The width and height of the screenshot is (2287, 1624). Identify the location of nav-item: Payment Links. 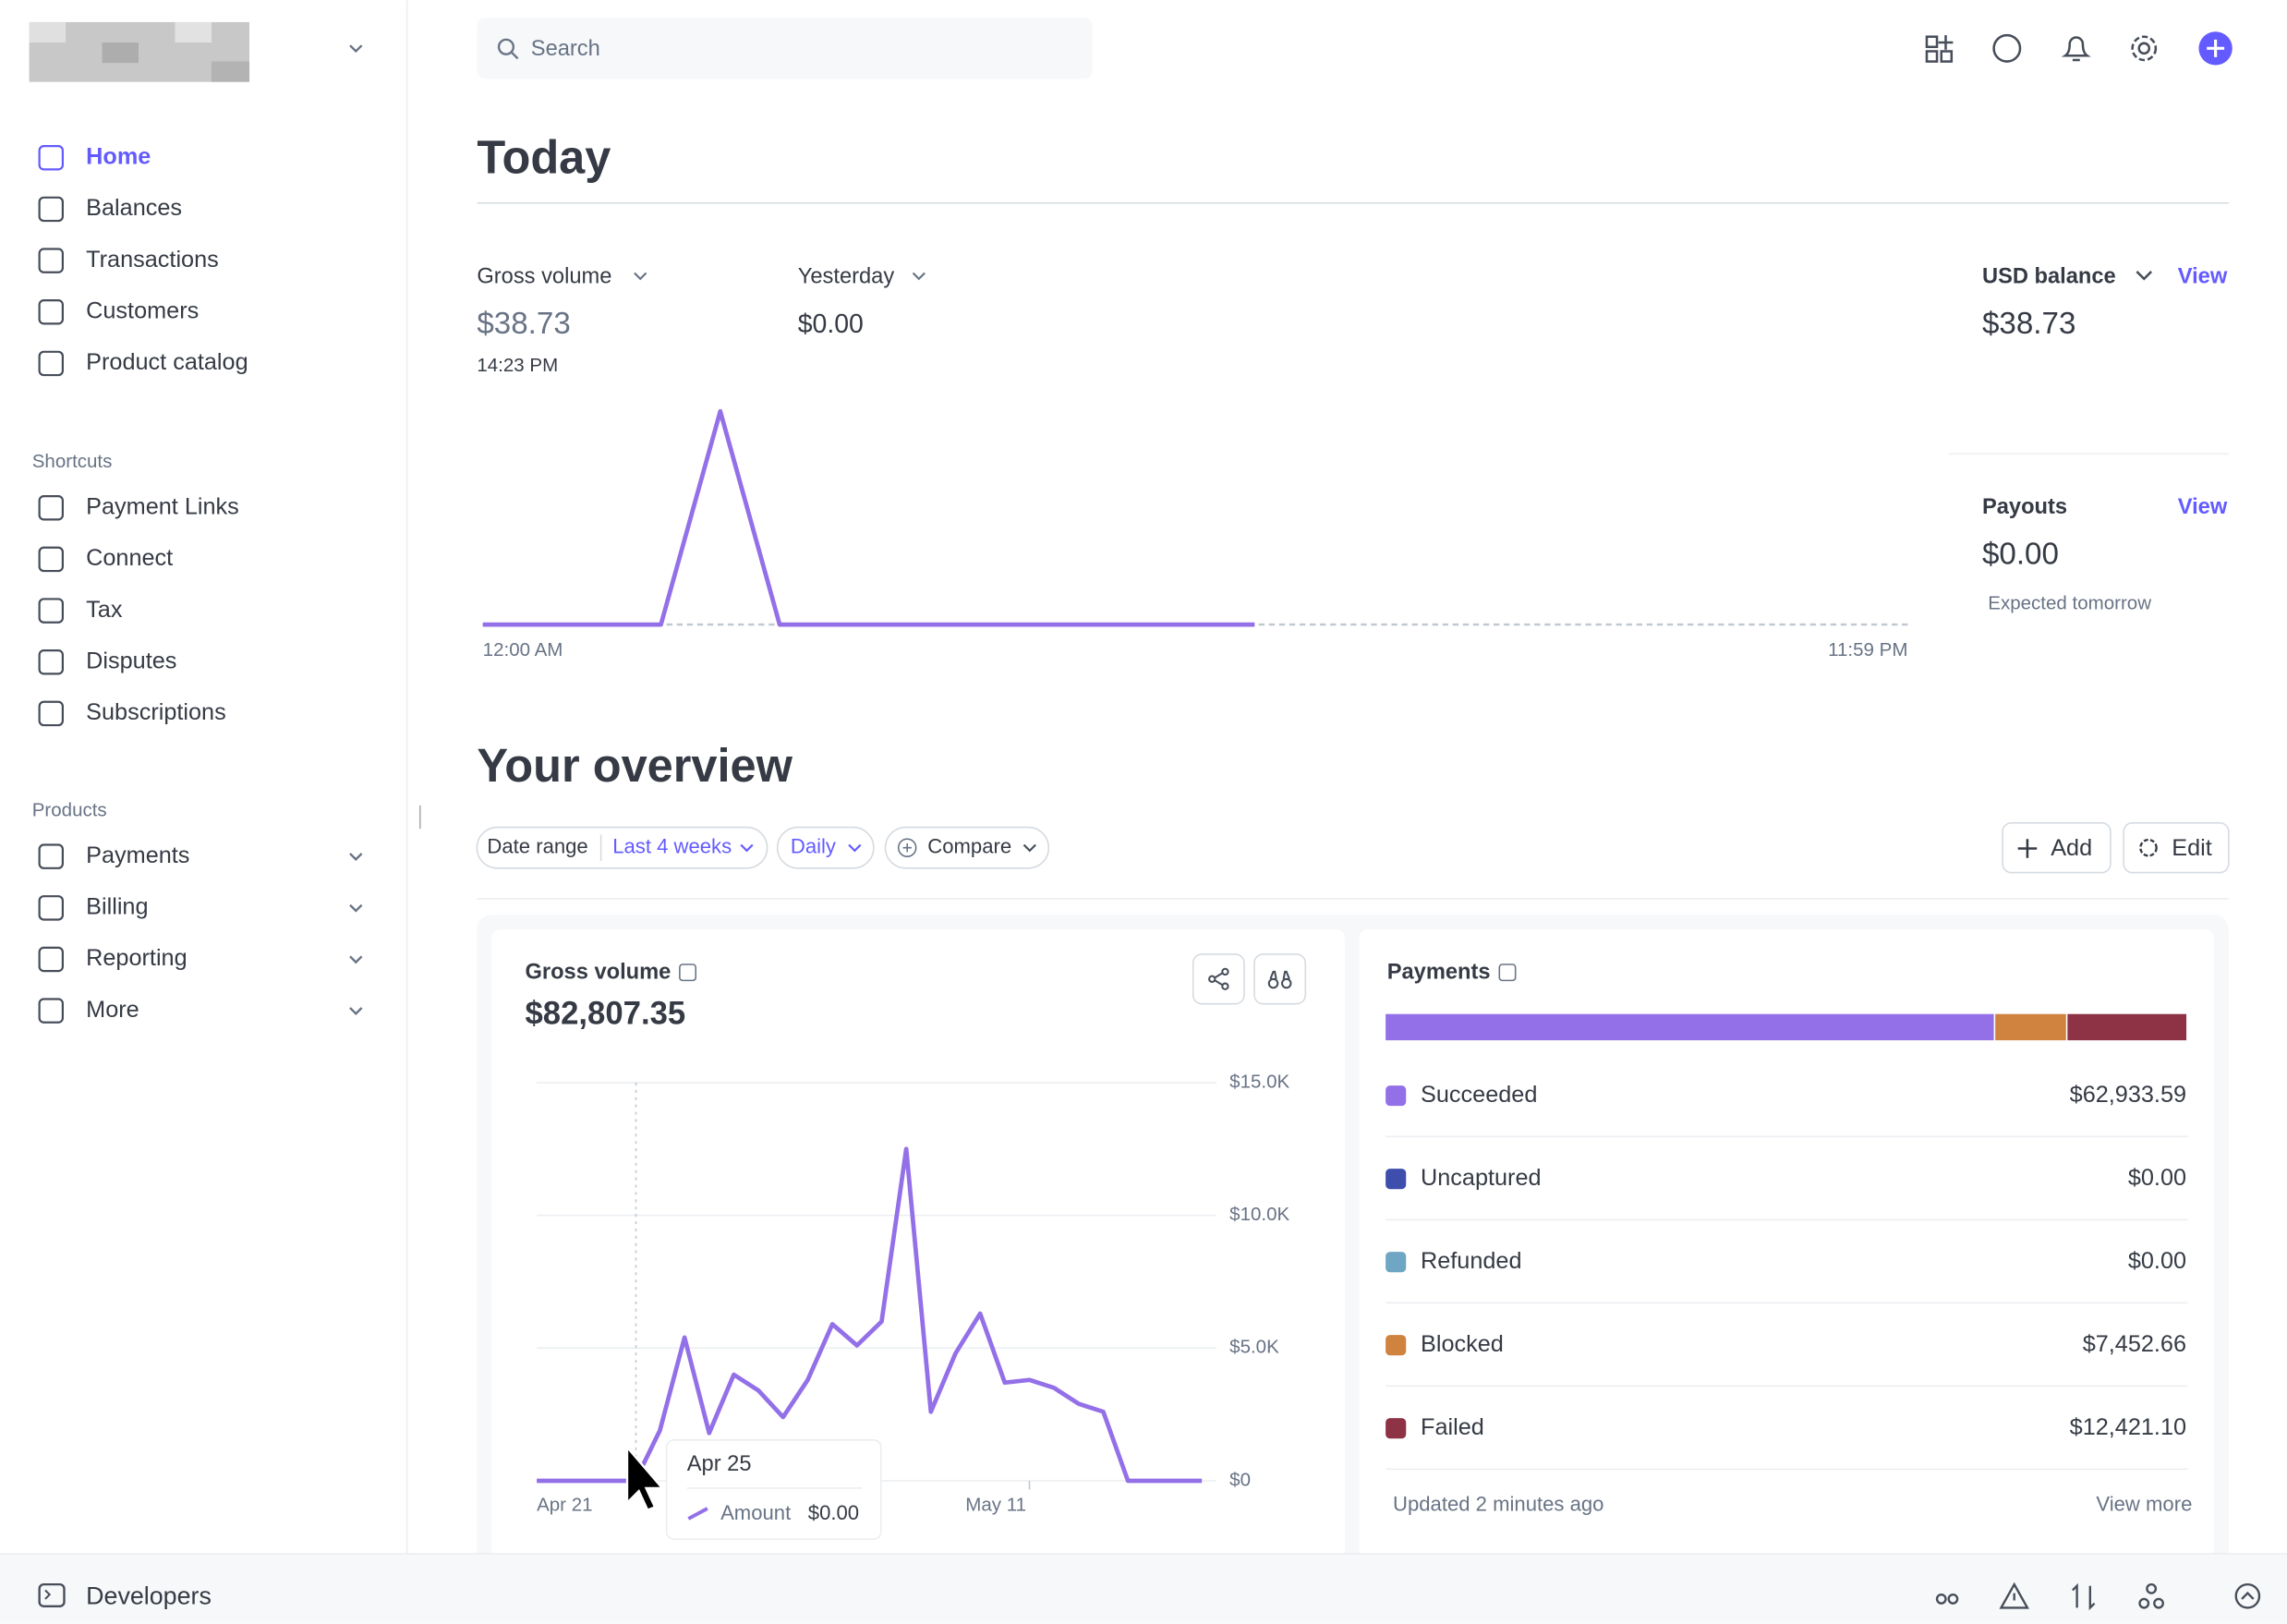
(162, 506).